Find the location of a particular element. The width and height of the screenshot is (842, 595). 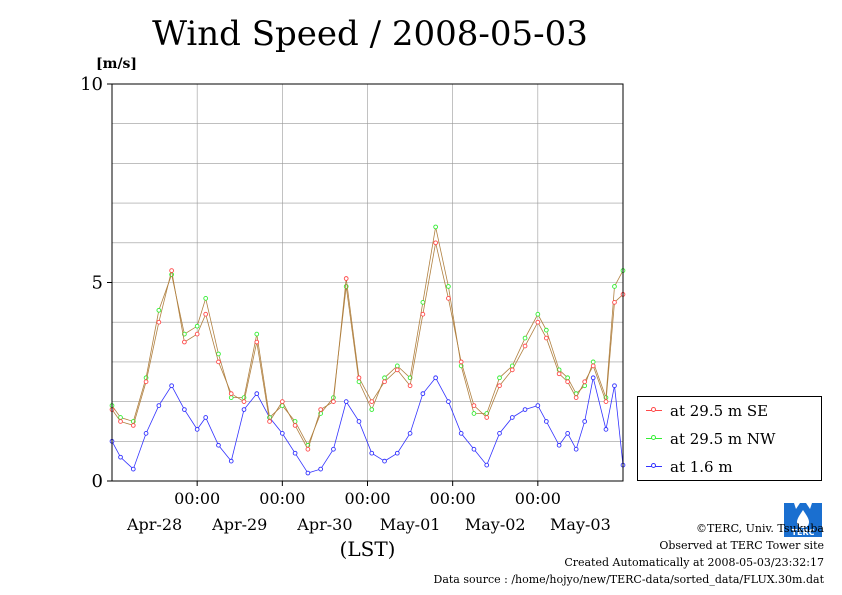

logo-text: TERC is located at coordinates (803, 532).